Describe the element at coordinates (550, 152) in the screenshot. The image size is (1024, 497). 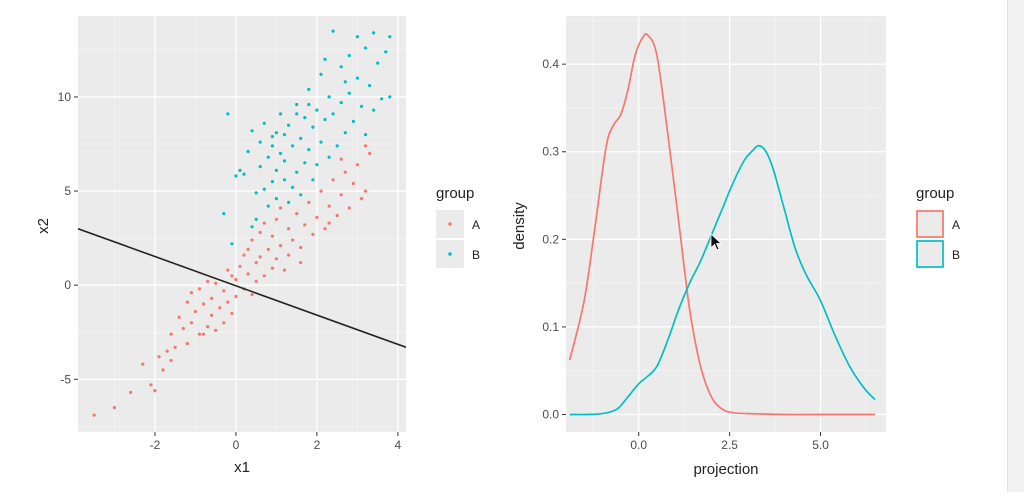
I see `y-tick-label: 0.3` at that location.